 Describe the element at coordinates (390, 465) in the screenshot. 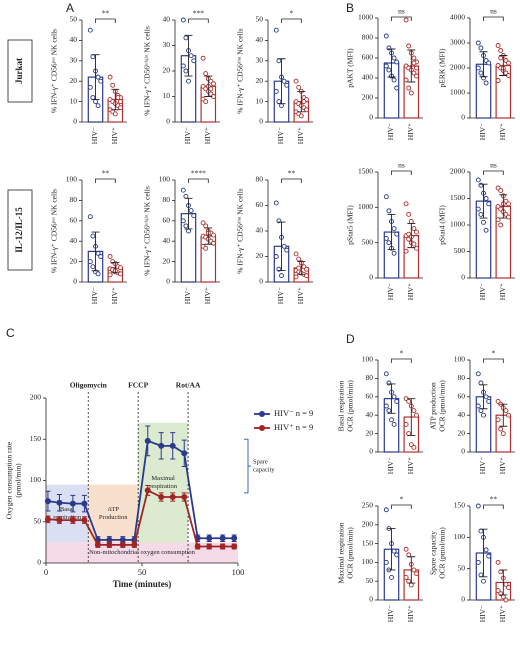

I see `x-tick-label: HIV⁻` at that location.